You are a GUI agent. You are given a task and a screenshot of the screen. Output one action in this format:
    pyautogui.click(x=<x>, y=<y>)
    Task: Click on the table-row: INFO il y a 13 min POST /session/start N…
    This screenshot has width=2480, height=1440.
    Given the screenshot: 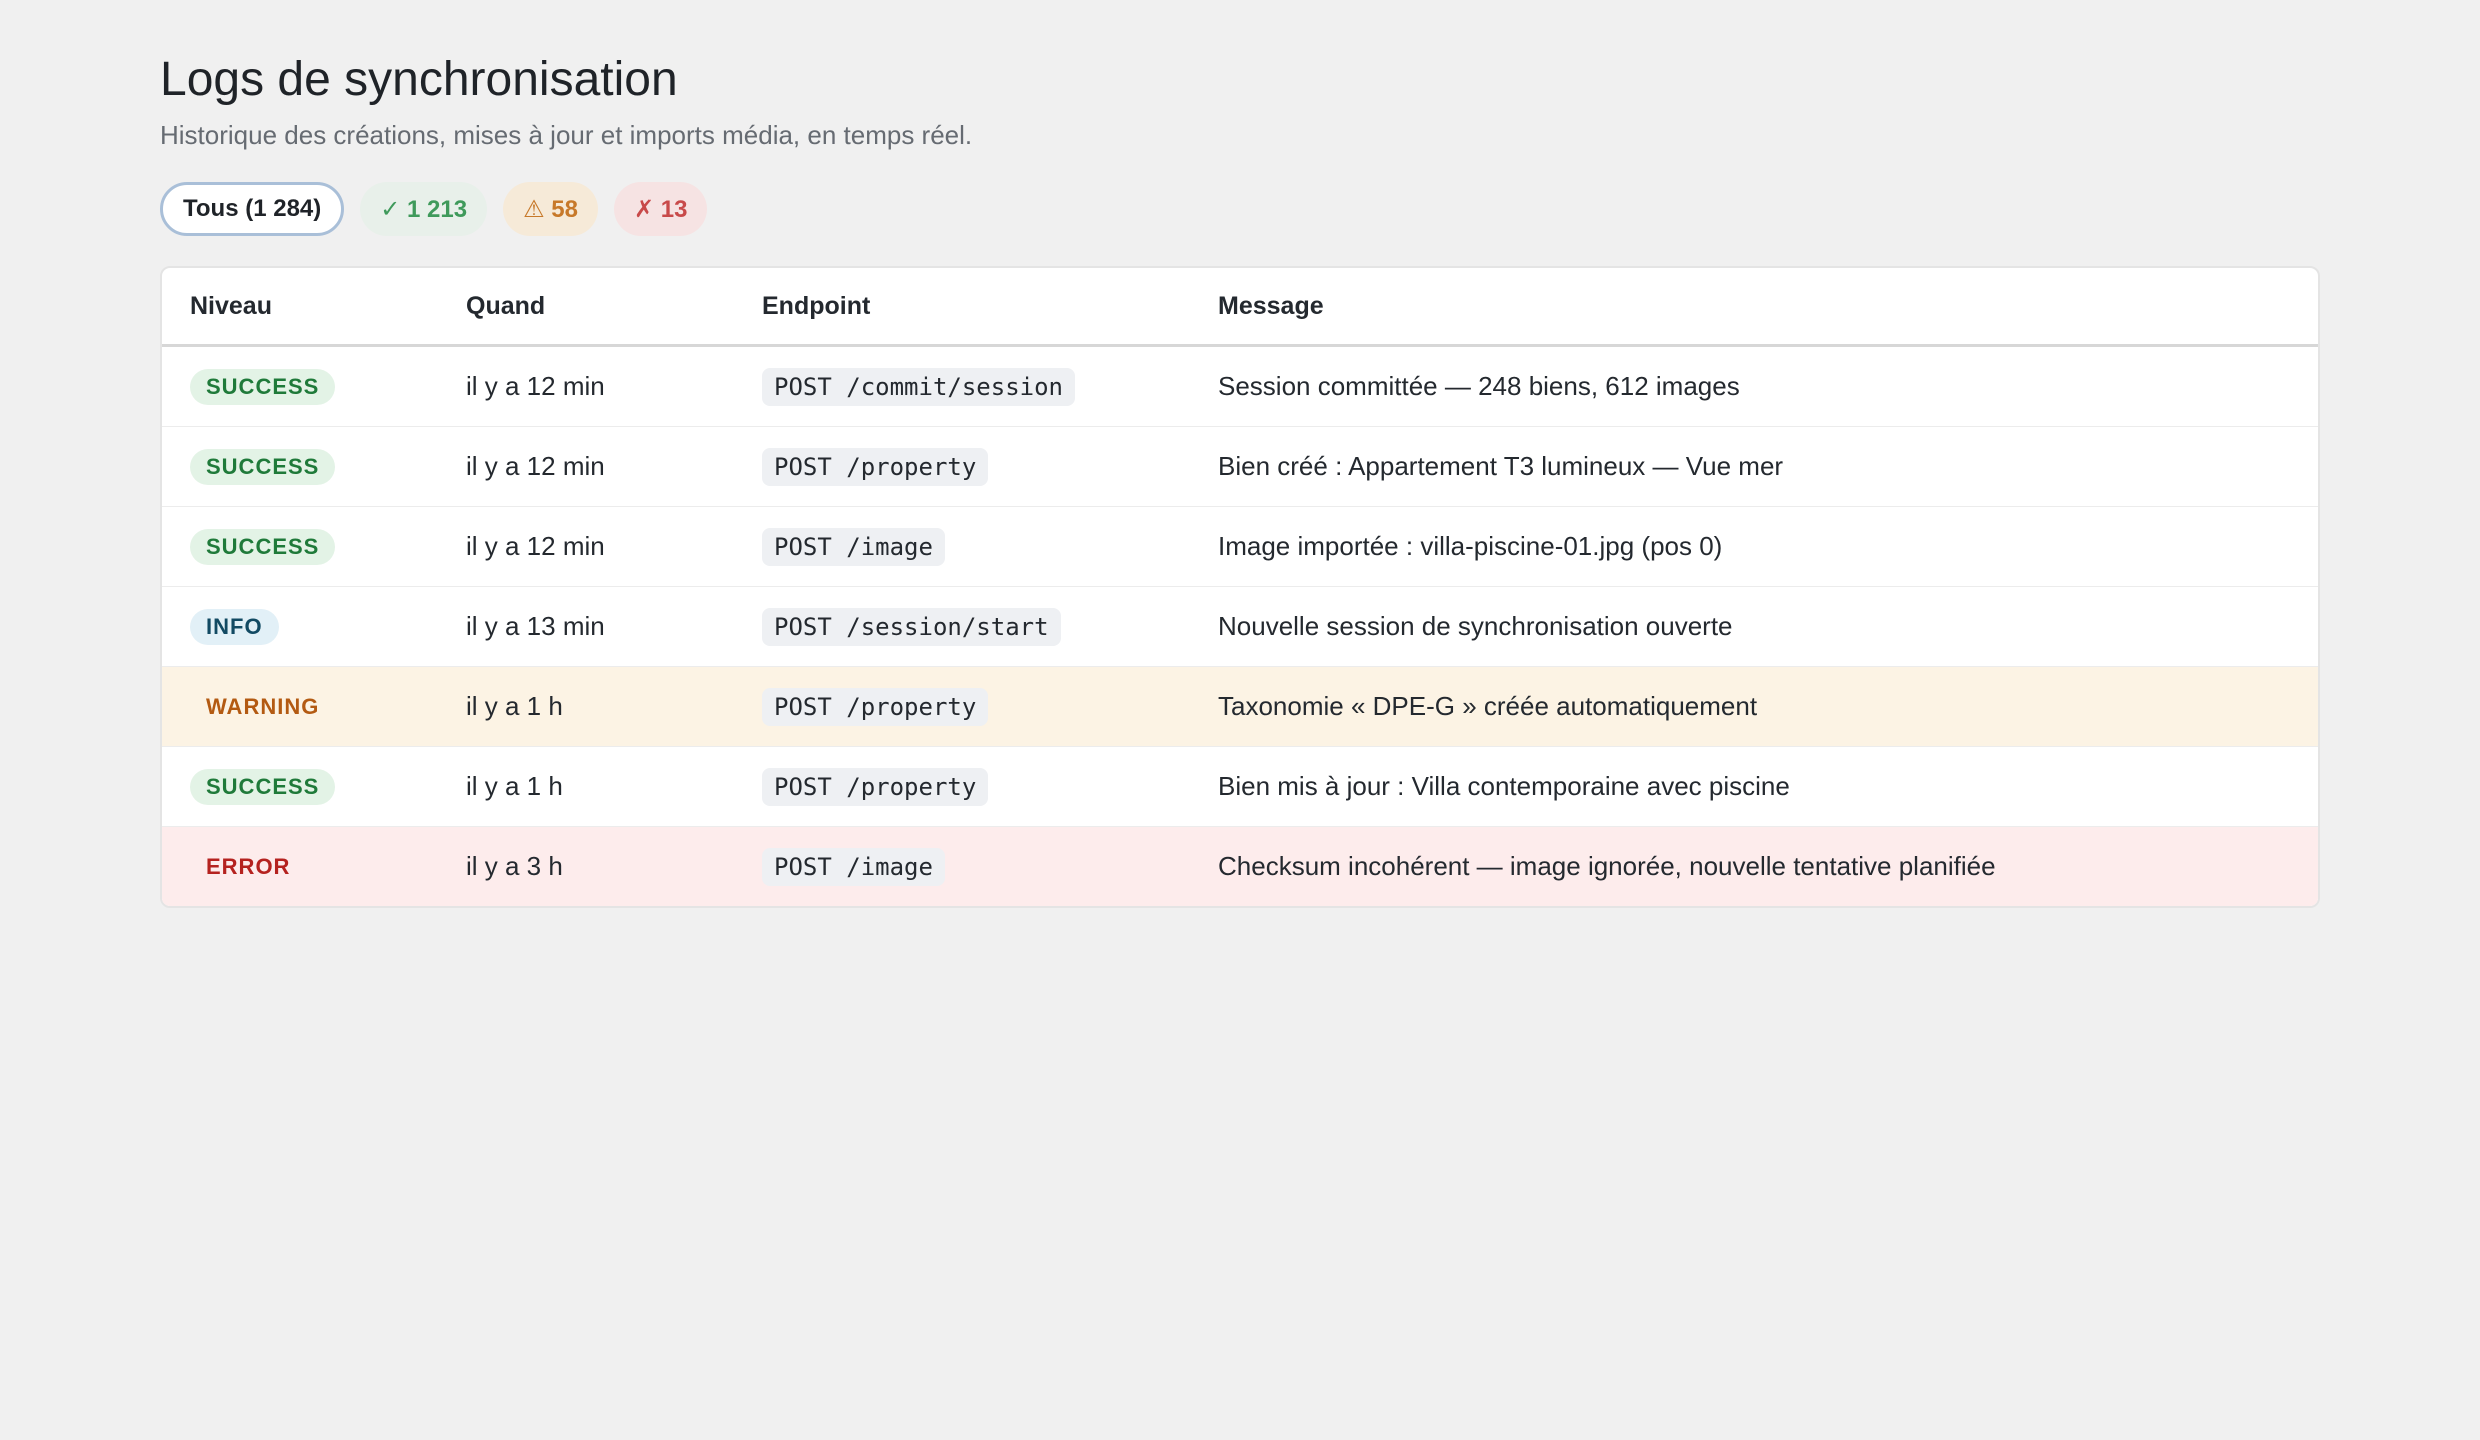 What is the action you would take?
    pyautogui.click(x=1240, y=626)
    